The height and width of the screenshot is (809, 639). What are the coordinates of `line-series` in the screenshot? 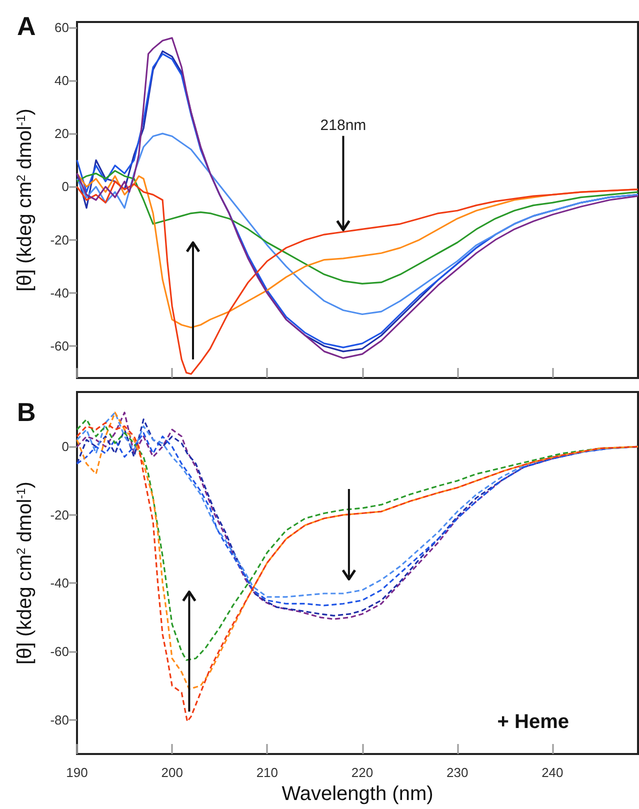 It's located at (357, 227).